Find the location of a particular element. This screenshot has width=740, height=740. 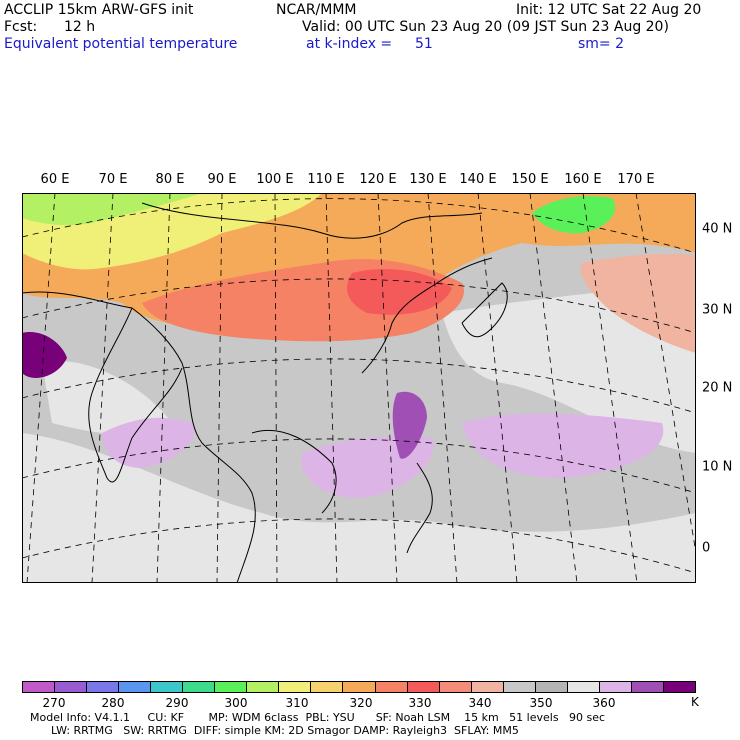

lat-label: 0 is located at coordinates (706, 548).